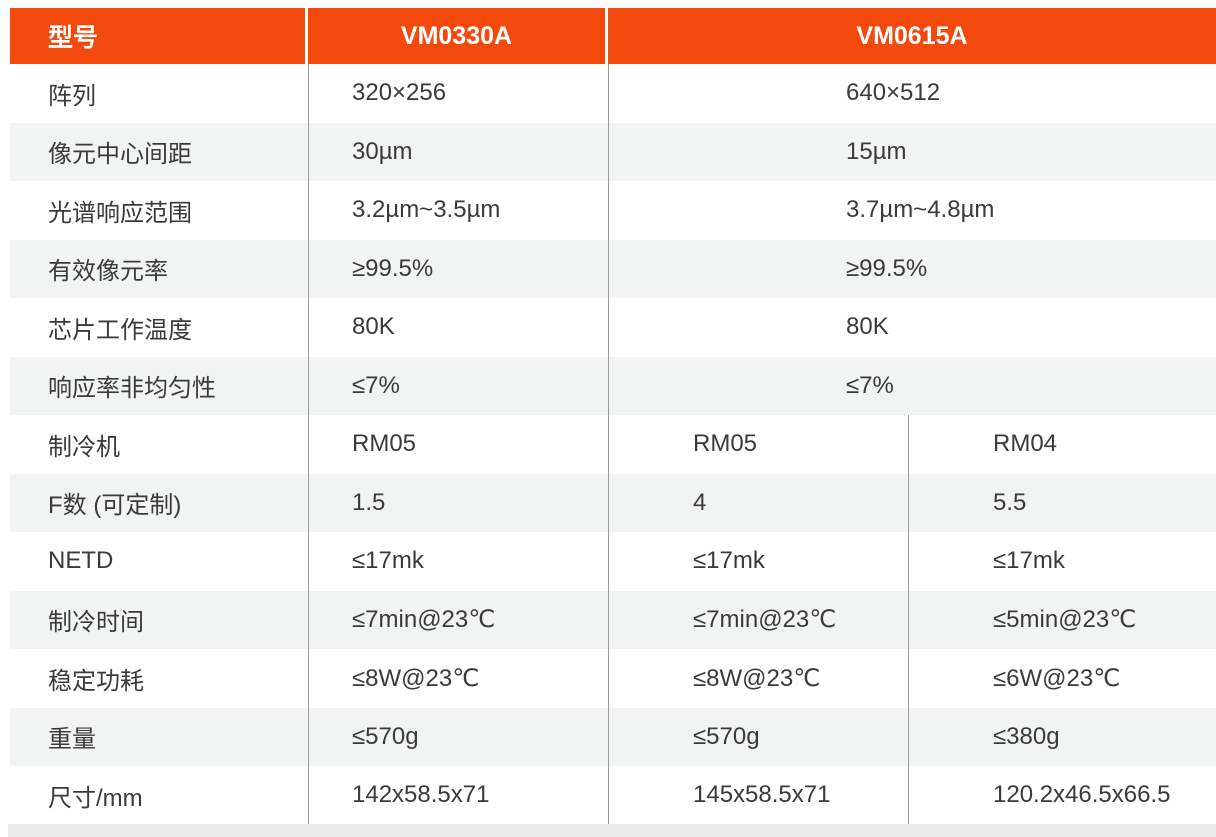 This screenshot has height=837, width=1216. I want to click on value-vm0615a-rm05: ≤7min@23℃, so click(765, 620).